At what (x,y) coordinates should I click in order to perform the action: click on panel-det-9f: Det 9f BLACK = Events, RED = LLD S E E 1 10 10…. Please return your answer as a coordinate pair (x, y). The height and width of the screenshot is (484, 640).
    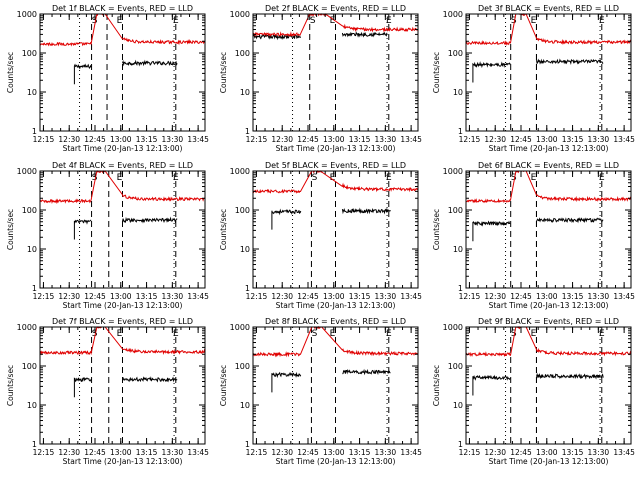
    Looking at the image, I should click on (533, 391).